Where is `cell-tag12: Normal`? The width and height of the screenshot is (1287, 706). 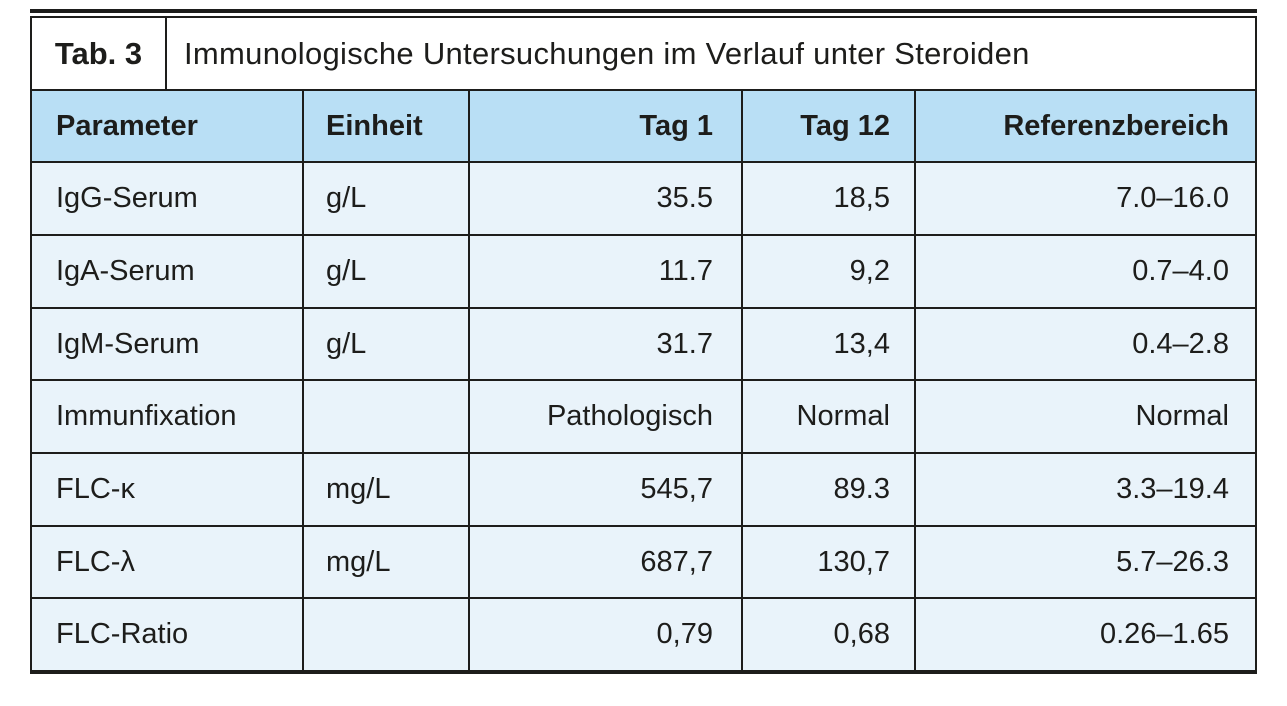 cell-tag12: Normal is located at coordinates (829, 417).